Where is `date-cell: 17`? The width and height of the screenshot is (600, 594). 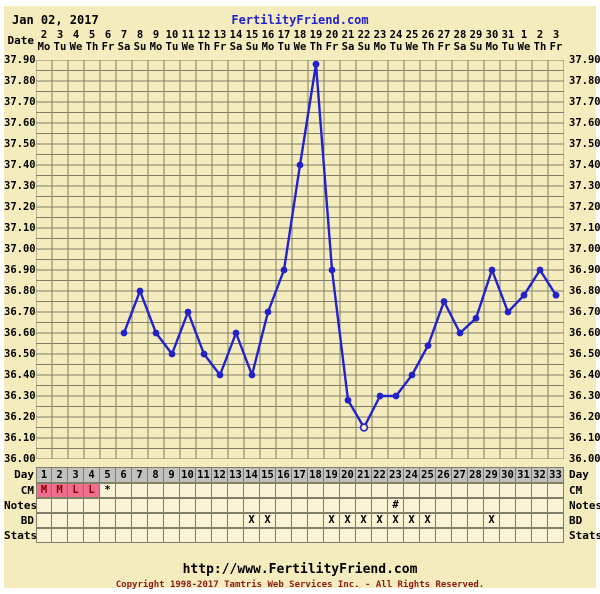
date-cell: 17 is located at coordinates (284, 35).